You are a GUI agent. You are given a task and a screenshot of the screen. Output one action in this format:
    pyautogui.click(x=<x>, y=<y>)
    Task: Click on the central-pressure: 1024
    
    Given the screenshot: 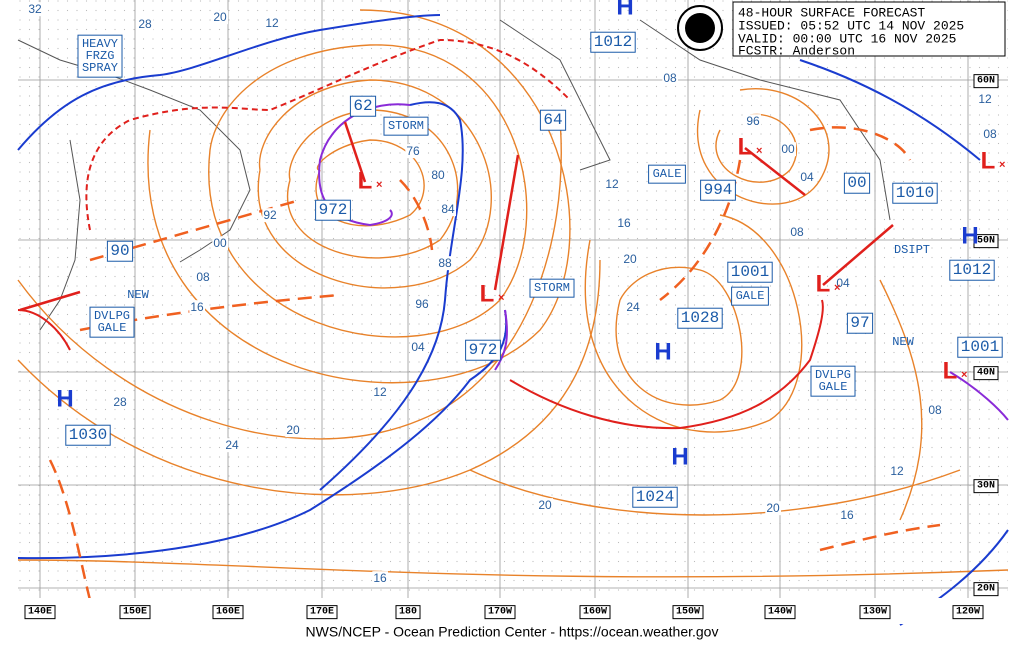 What is the action you would take?
    pyautogui.click(x=655, y=497)
    